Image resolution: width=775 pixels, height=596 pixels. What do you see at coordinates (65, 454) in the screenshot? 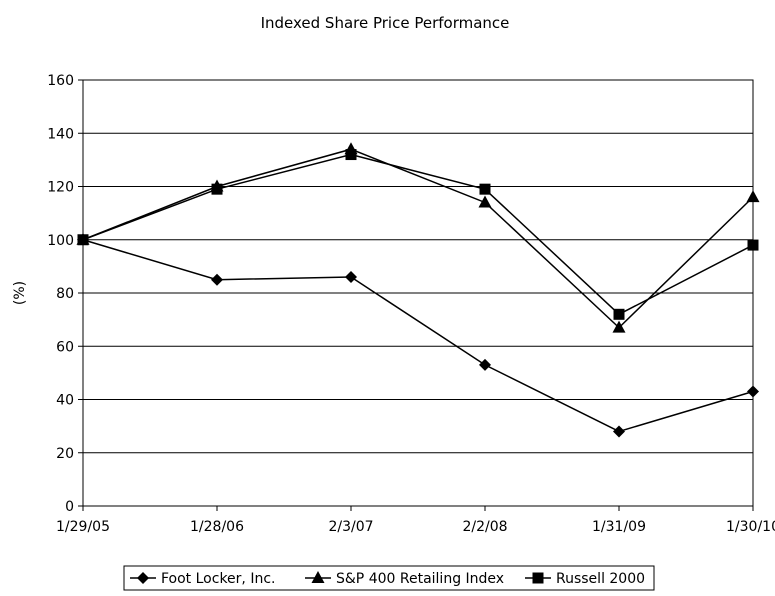
I see `y-tick-label: 20` at bounding box center [65, 454].